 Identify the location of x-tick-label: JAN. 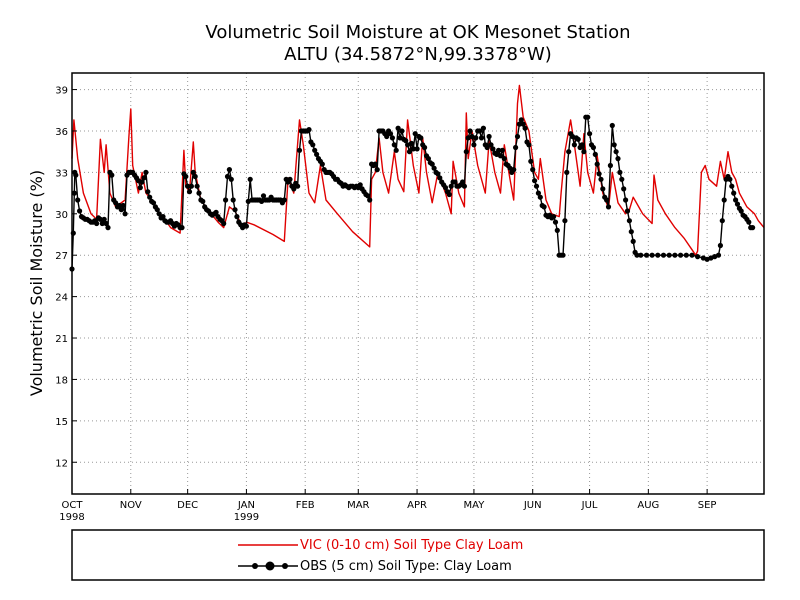
(246, 505).